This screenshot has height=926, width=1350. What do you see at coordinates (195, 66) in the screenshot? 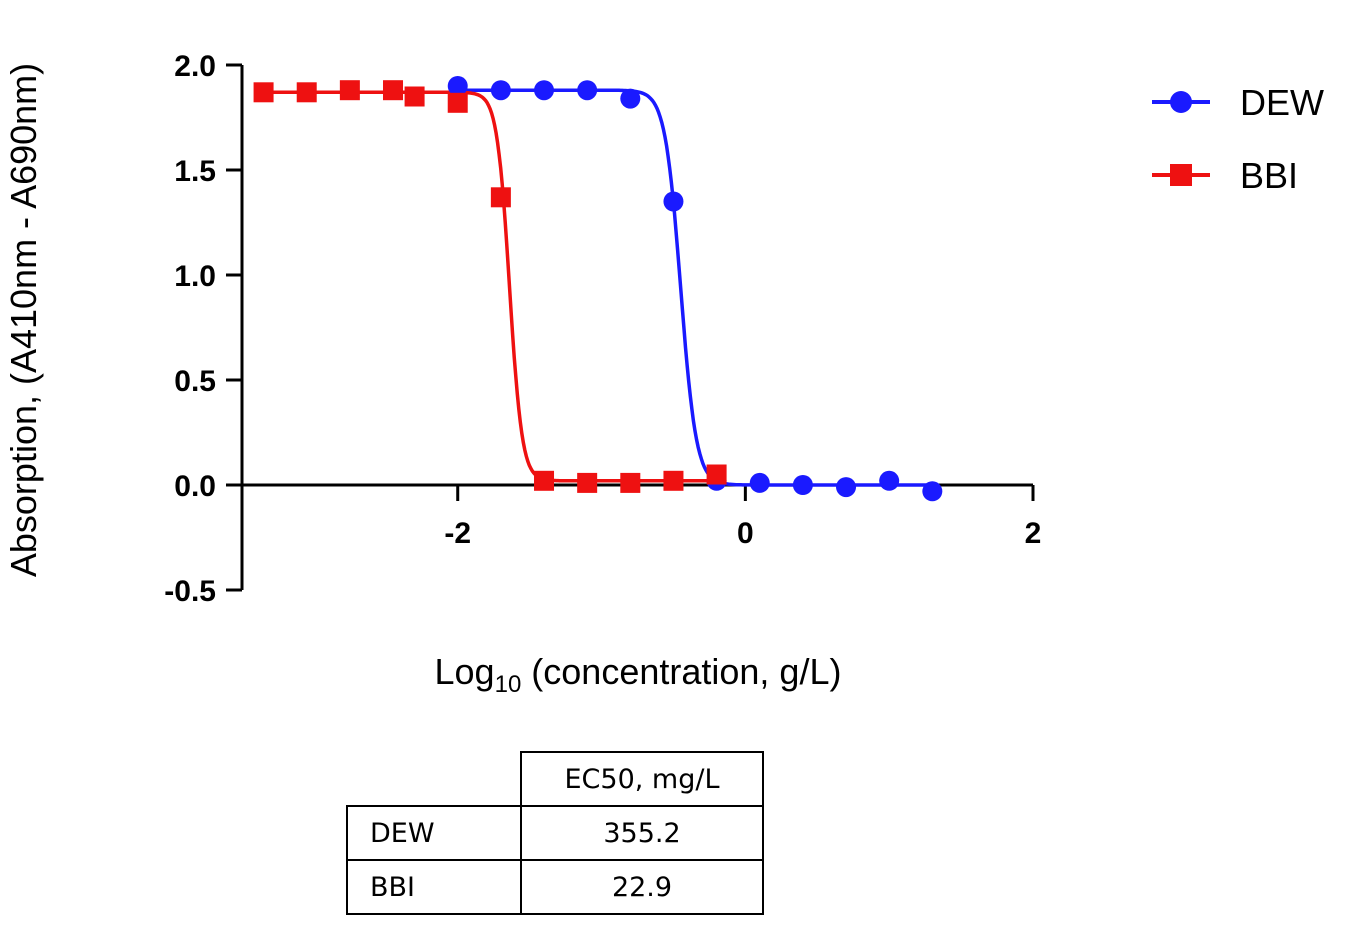
I see `y-tick-label: 2.0` at bounding box center [195, 66].